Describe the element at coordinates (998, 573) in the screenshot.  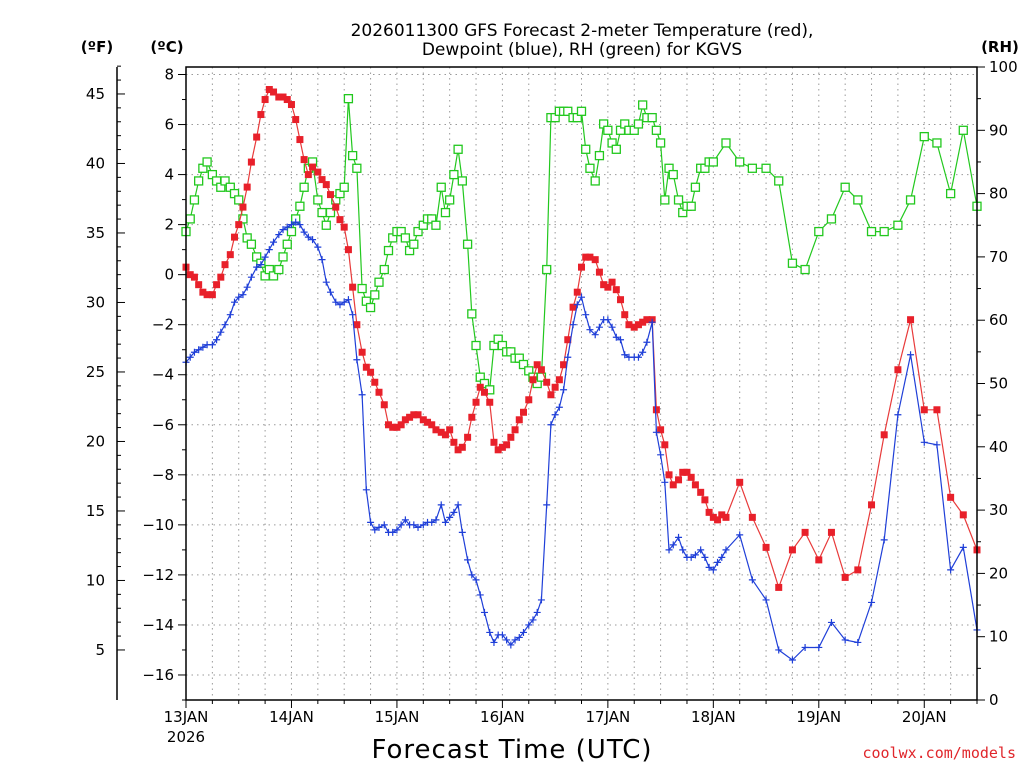
I see `rh-tick-label: 20` at that location.